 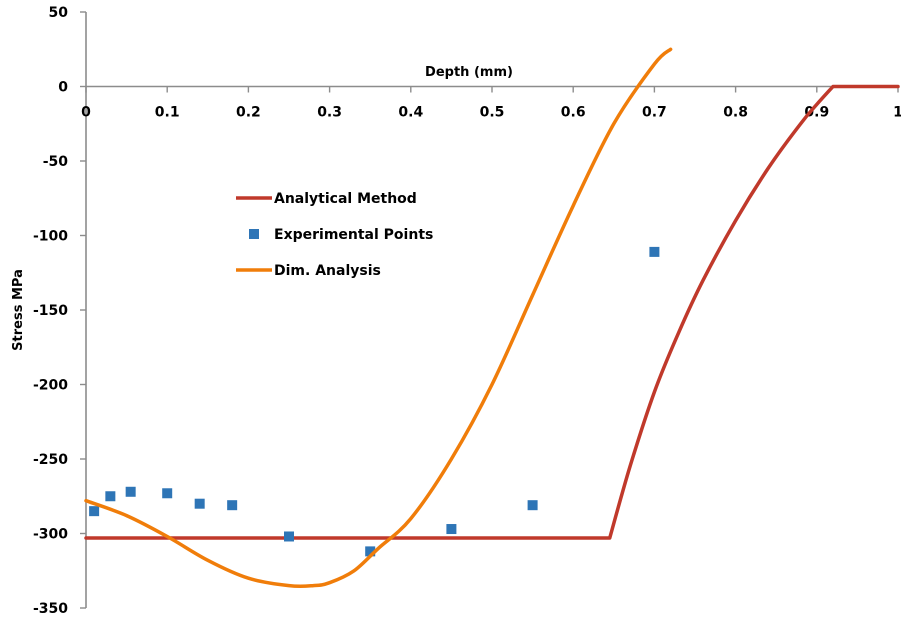 I want to click on x-tick-label: 0.5, so click(x=492, y=113).